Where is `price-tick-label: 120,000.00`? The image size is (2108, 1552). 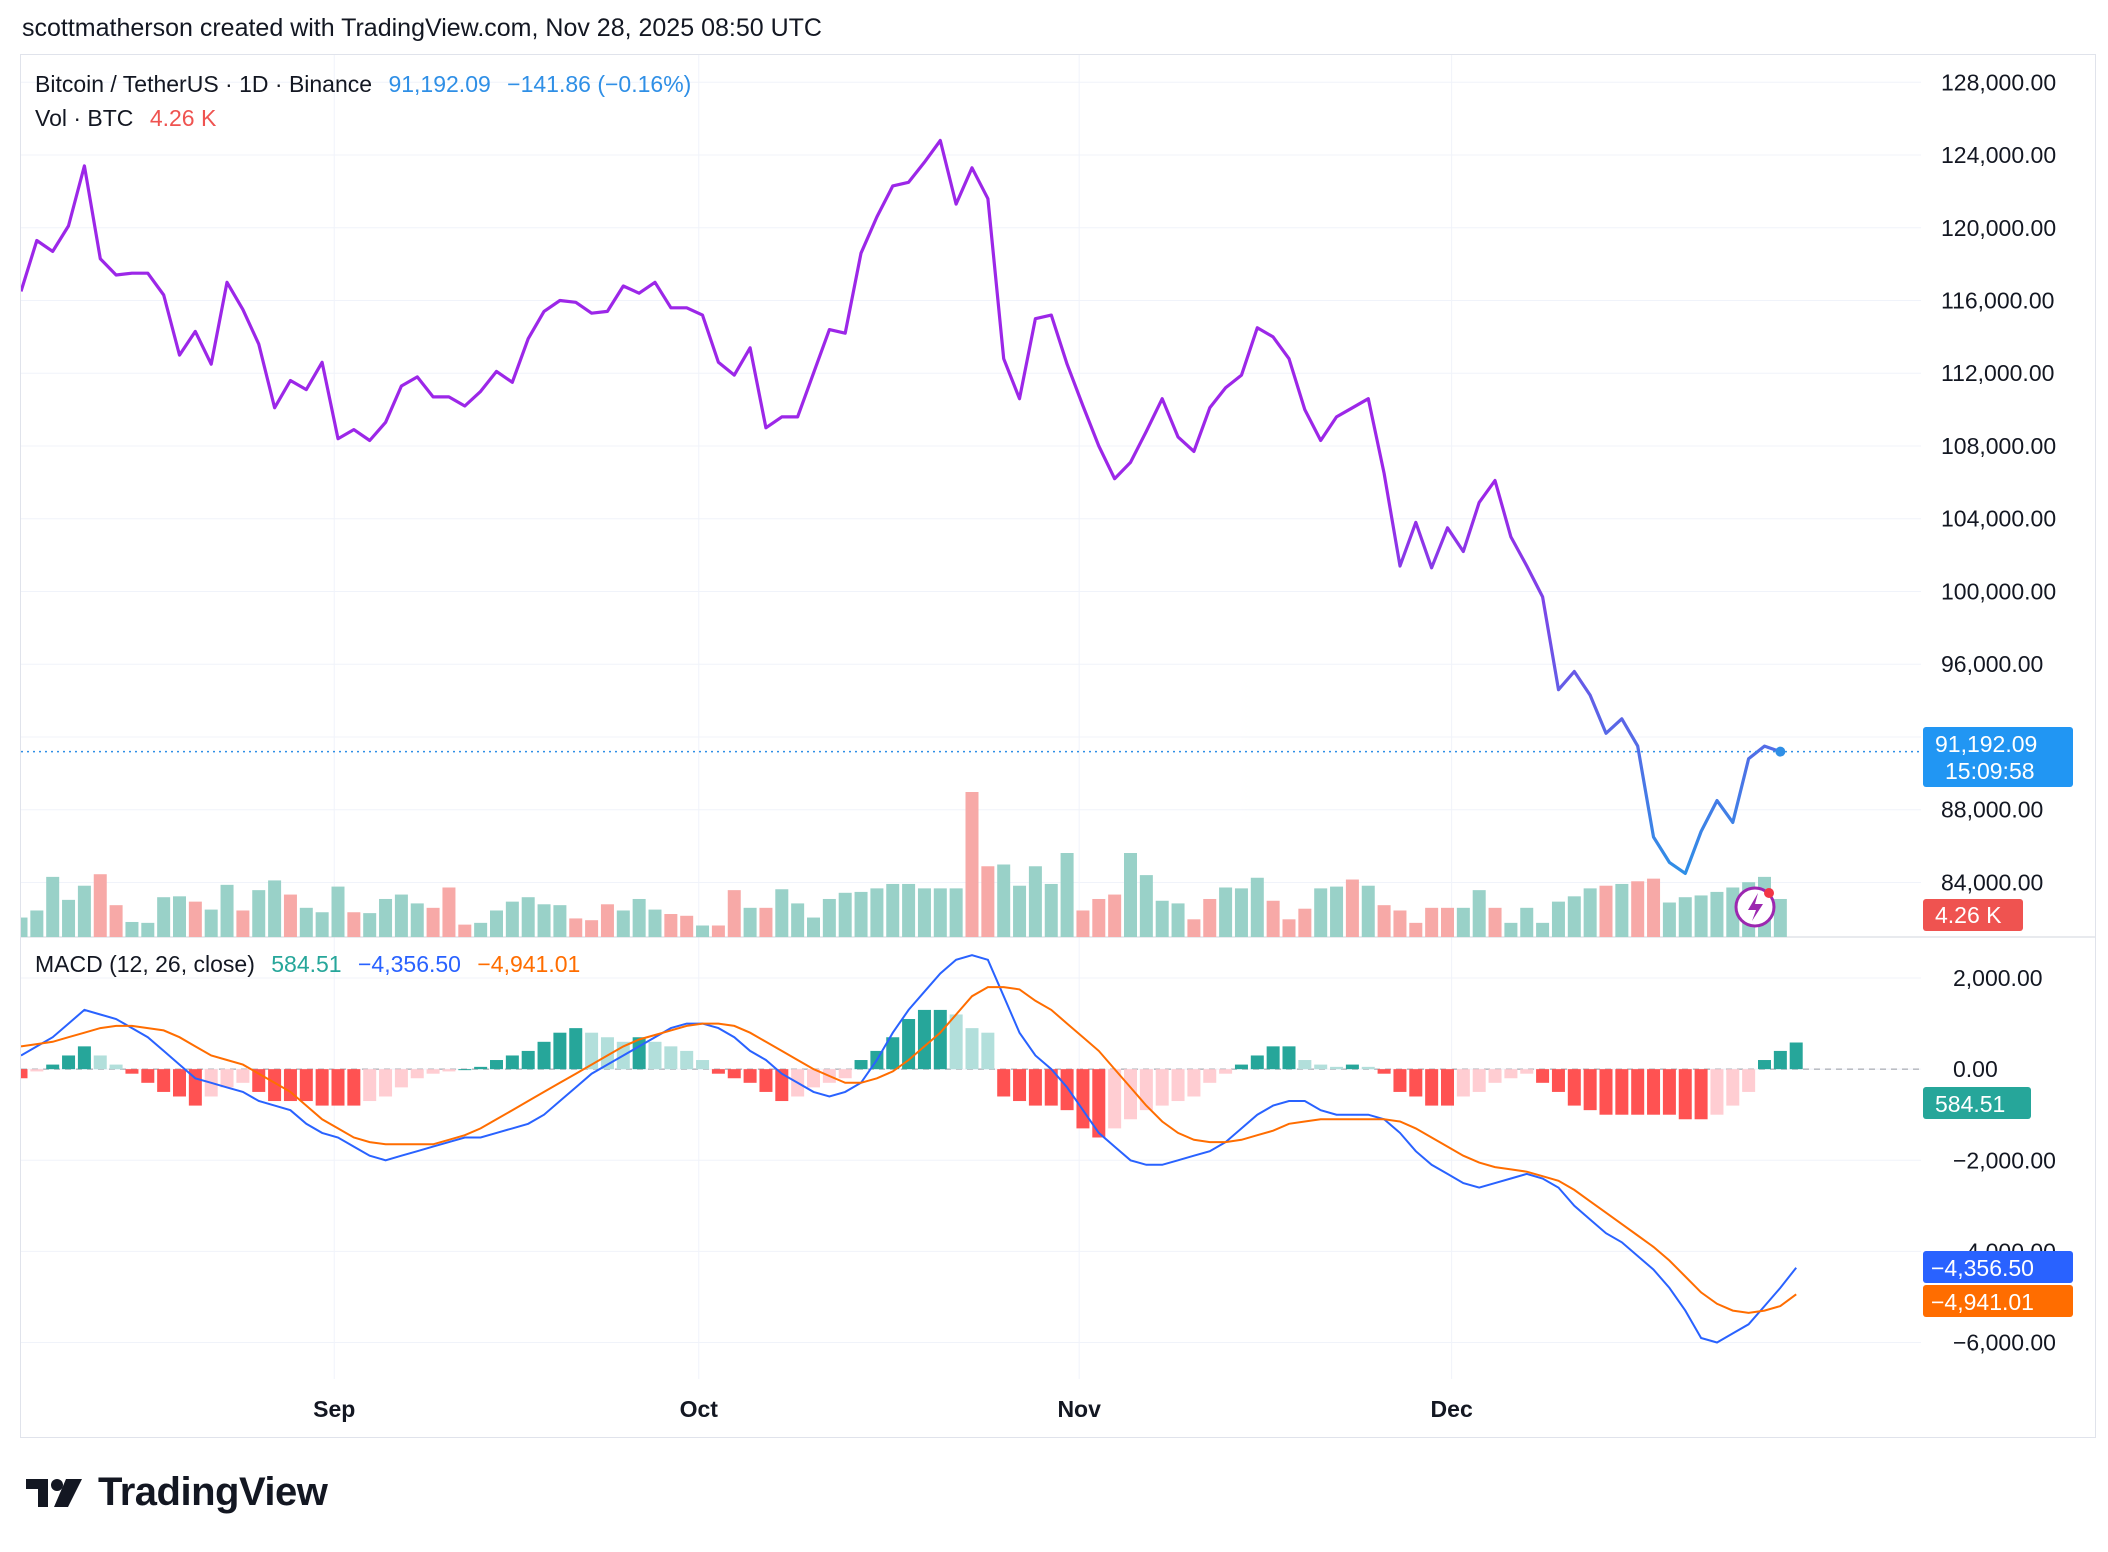 price-tick-label: 120,000.00 is located at coordinates (1998, 228).